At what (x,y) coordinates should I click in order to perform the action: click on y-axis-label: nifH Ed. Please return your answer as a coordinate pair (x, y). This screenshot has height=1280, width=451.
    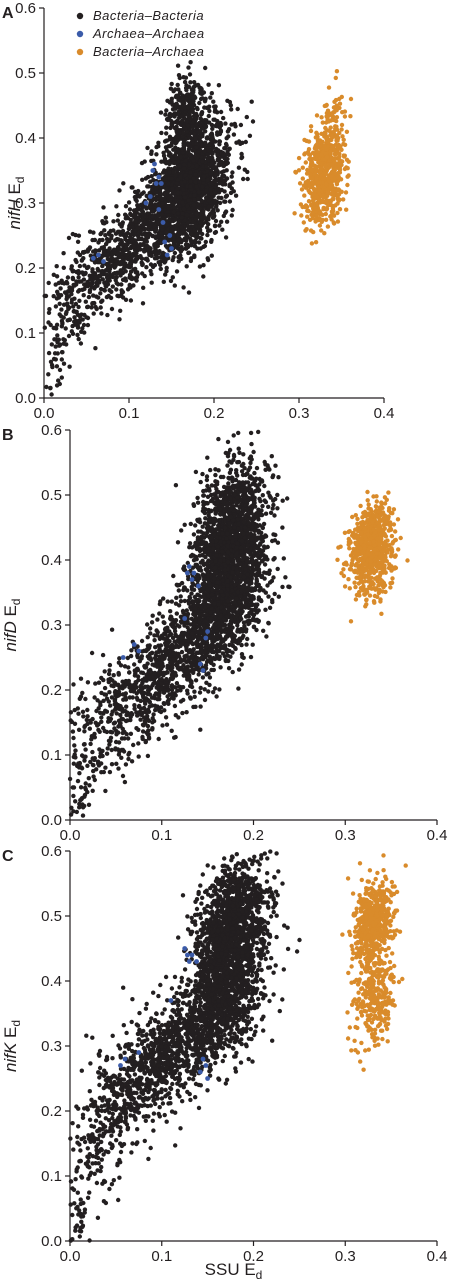
    Looking at the image, I should click on (16, 203).